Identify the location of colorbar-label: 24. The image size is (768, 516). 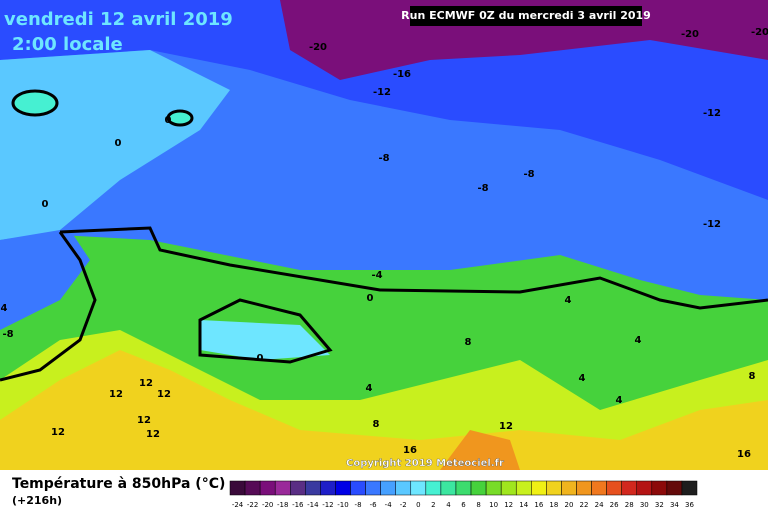
(599, 505).